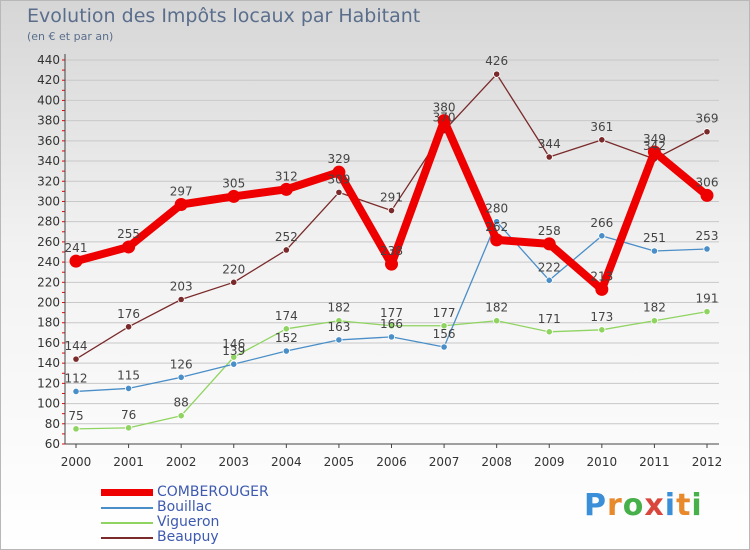  Describe the element at coordinates (75, 416) in the screenshot. I see `data-label: 75` at that location.